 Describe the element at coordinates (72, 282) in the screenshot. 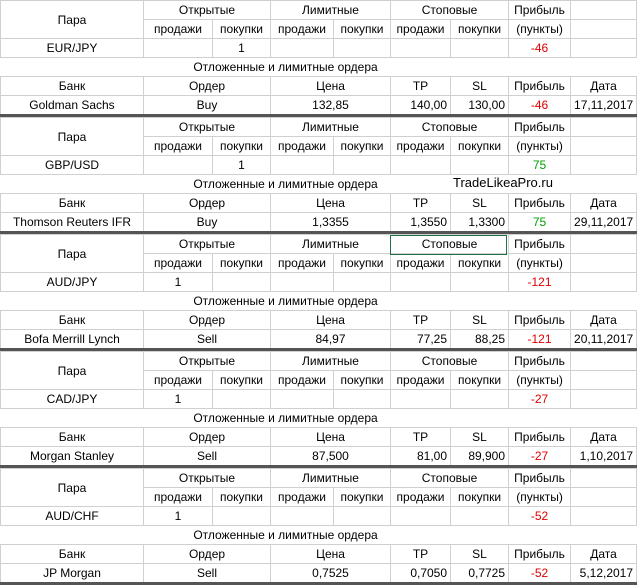

I see `cell: AUD/JPY` at that location.